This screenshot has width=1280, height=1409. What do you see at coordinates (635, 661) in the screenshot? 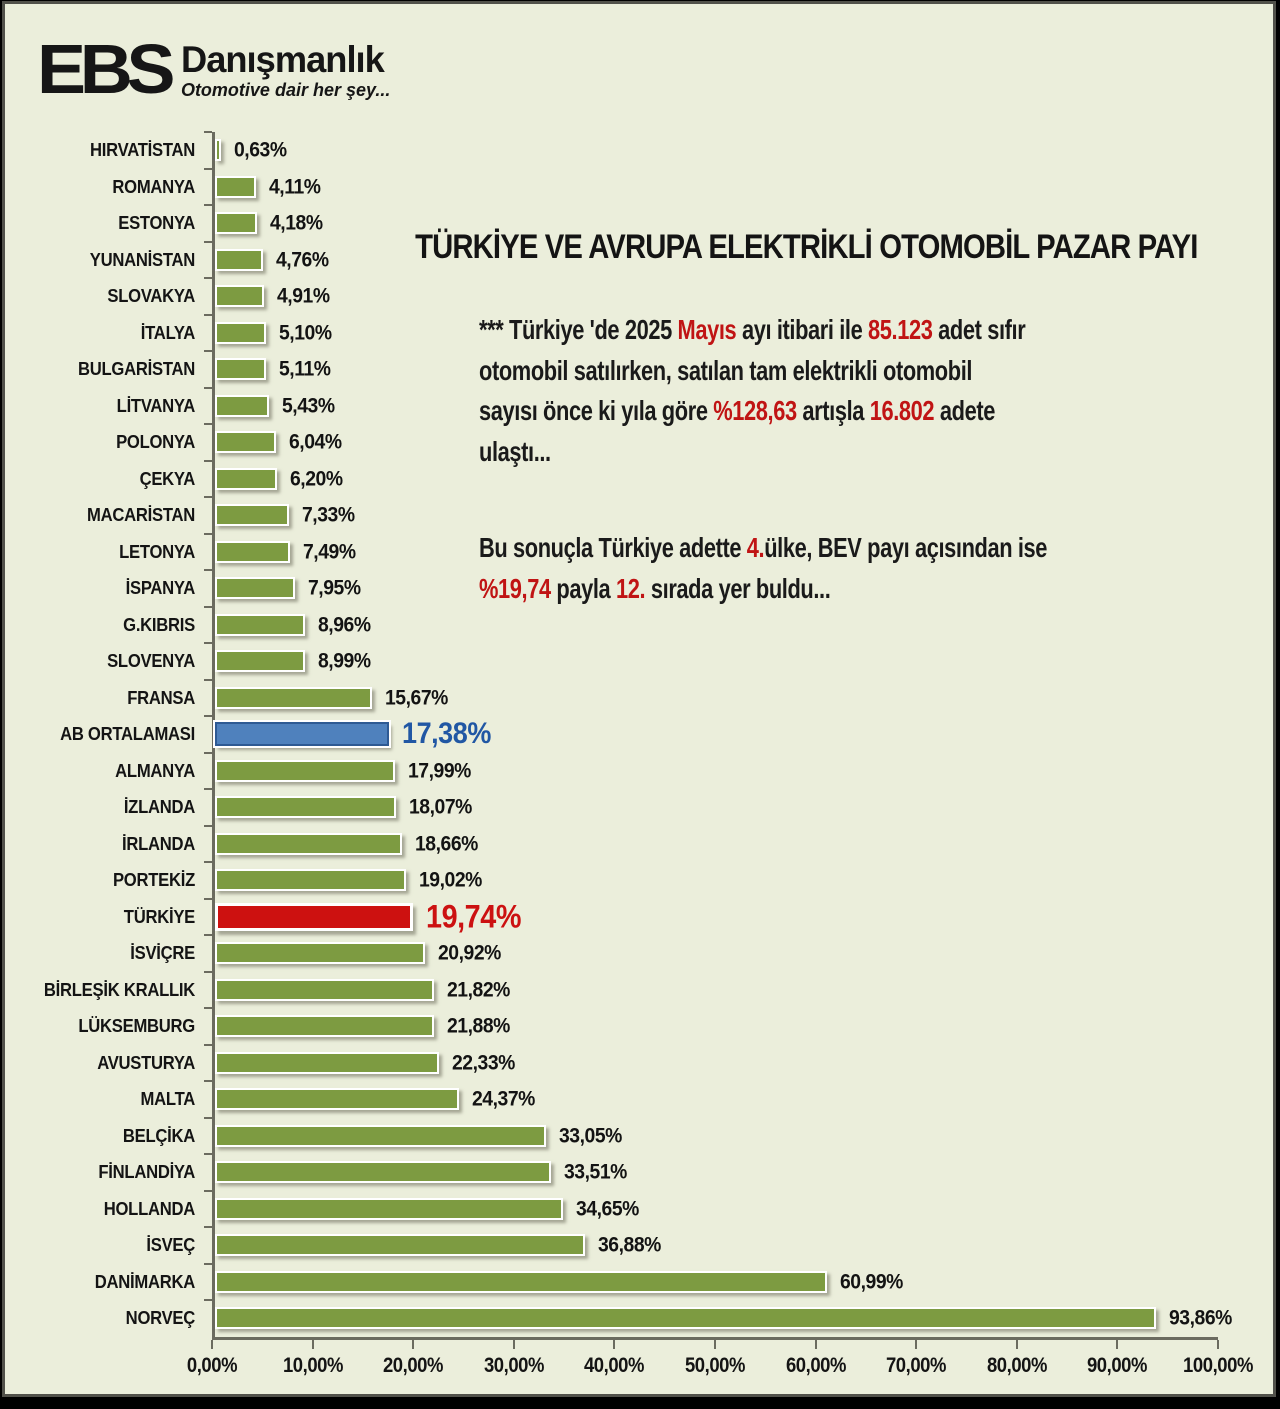
I see `bar-row: SLOVENYA 8,99%` at bounding box center [635, 661].